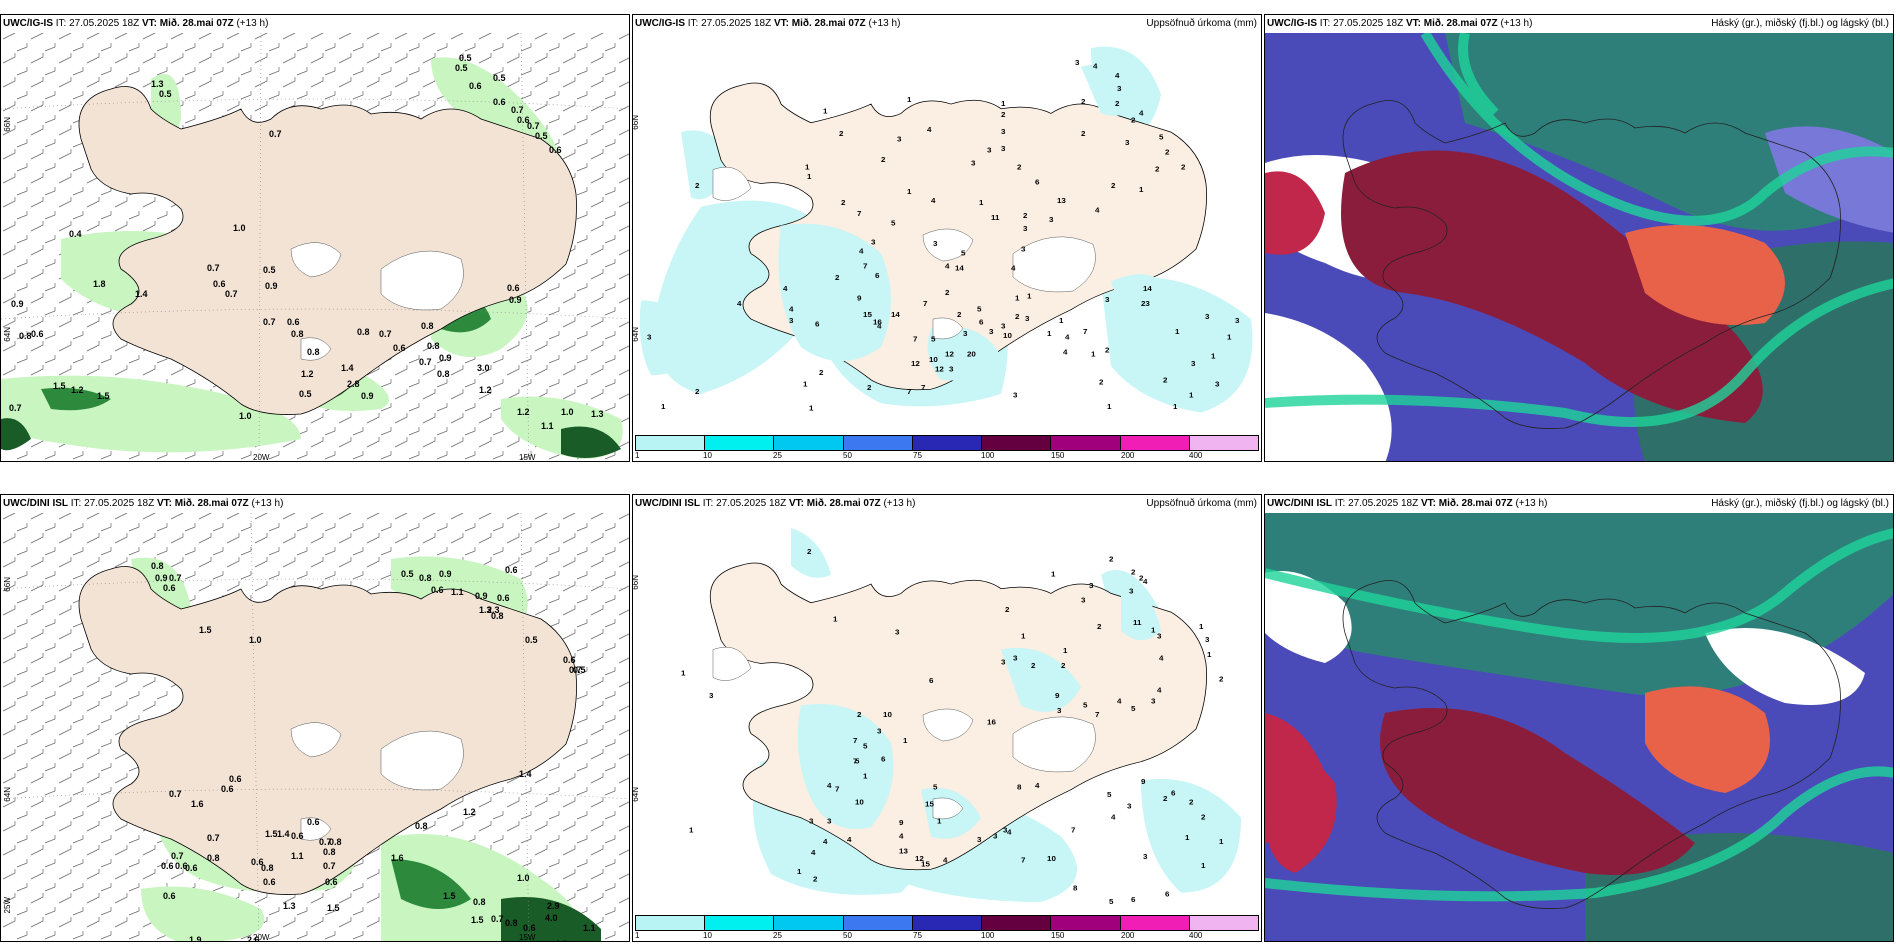 Image resolution: width=1900 pixels, height=950 pixels. I want to click on precip-value-label: 2.9, so click(553, 906).